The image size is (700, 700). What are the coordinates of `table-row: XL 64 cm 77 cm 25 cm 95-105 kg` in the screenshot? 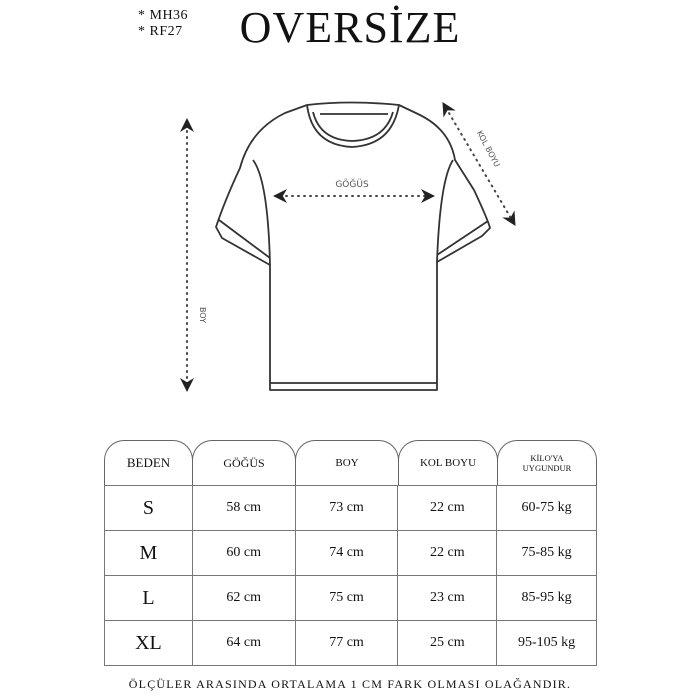 It's located at (350, 643).